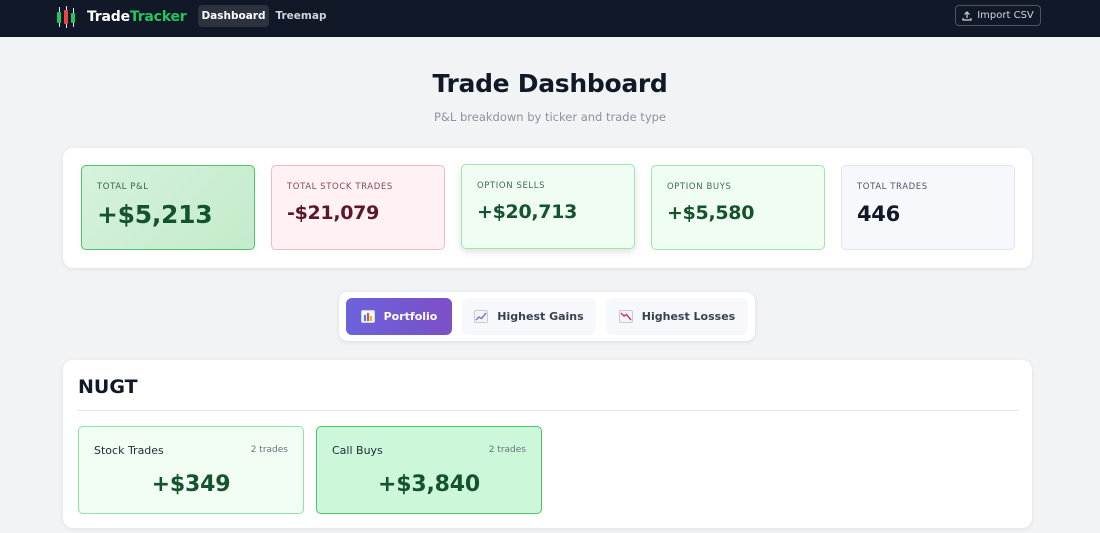  What do you see at coordinates (357, 450) in the screenshot?
I see `trade-type-label: Call Buys` at bounding box center [357, 450].